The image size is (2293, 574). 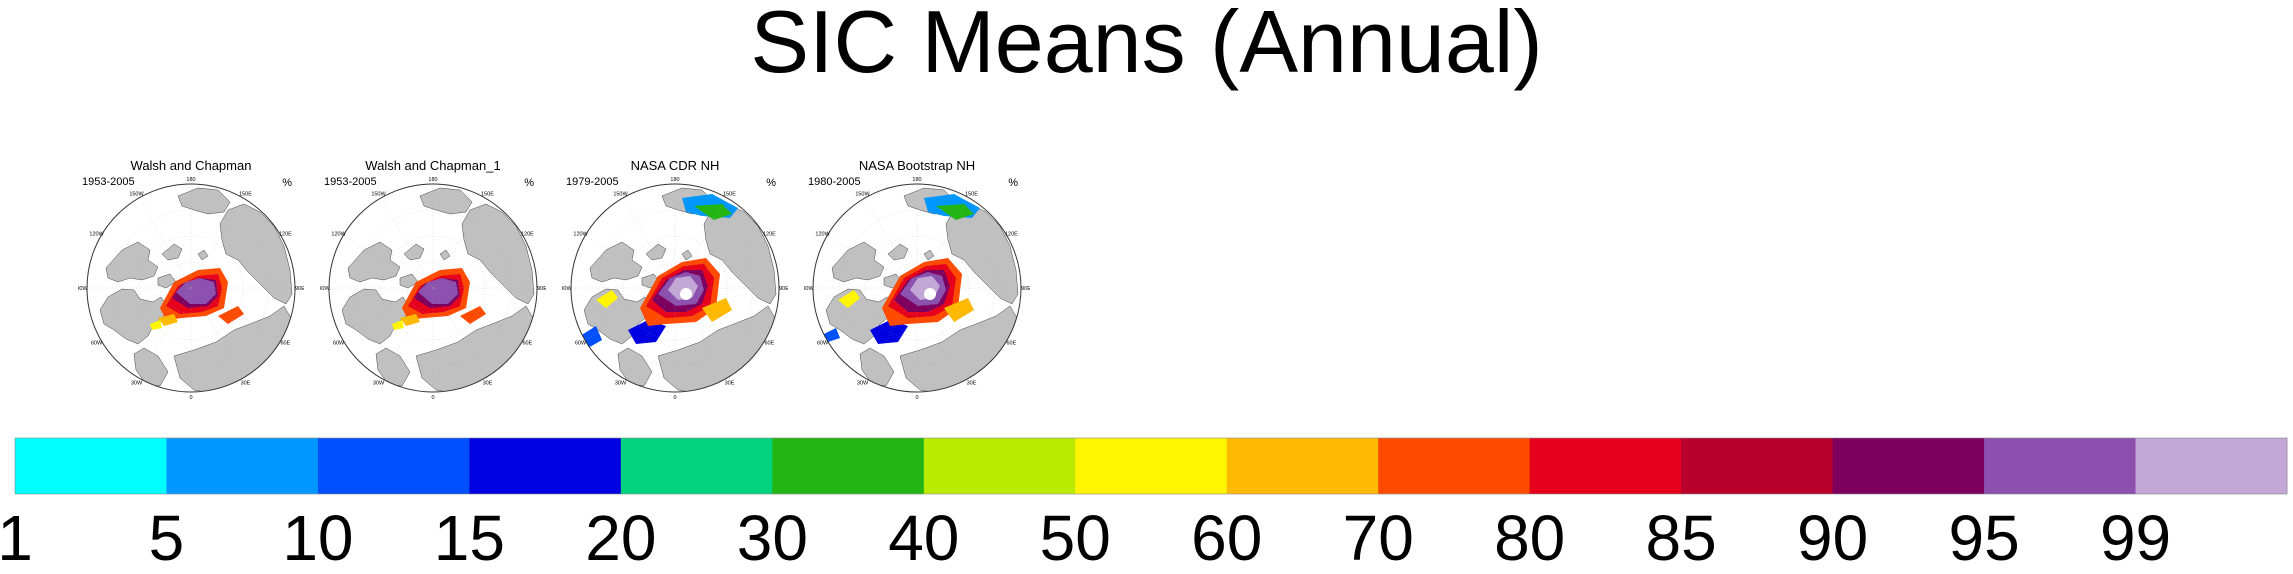 What do you see at coordinates (772, 535) in the screenshot?
I see `colorbar-tick-label: 30` at bounding box center [772, 535].